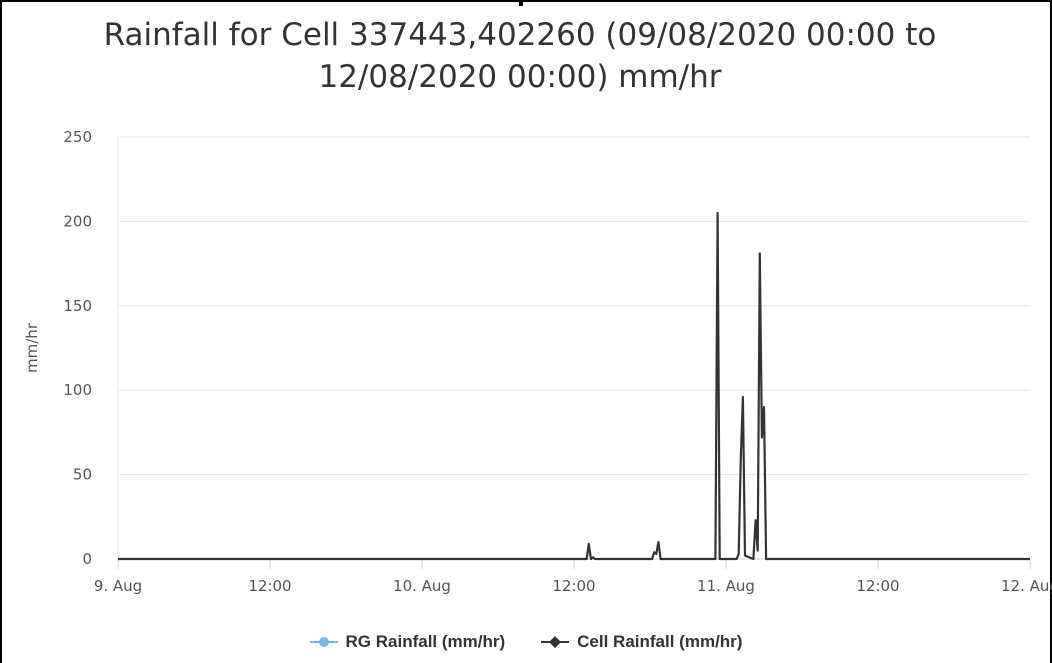 The image size is (1052, 663). I want to click on legend-rg-symbol, so click(323, 642).